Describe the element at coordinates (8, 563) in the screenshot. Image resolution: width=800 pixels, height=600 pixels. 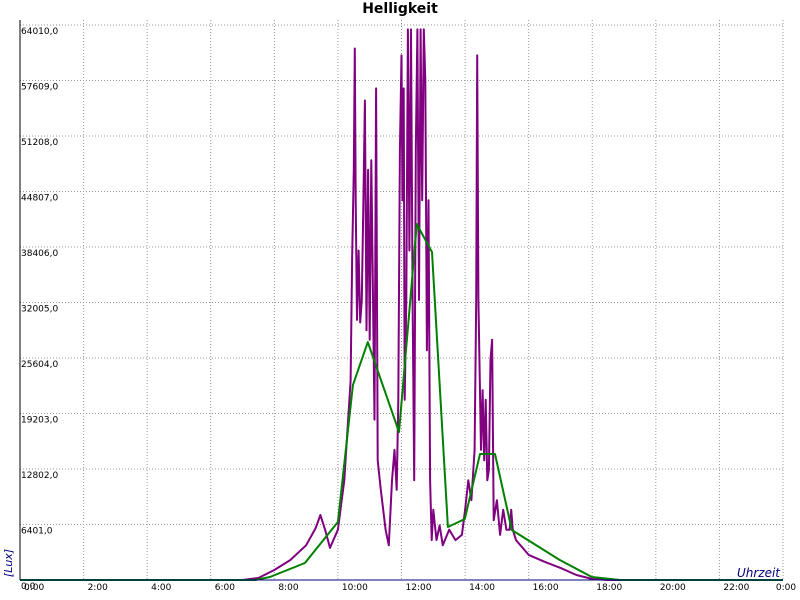
I see `y-axis-label: [Lux]` at that location.